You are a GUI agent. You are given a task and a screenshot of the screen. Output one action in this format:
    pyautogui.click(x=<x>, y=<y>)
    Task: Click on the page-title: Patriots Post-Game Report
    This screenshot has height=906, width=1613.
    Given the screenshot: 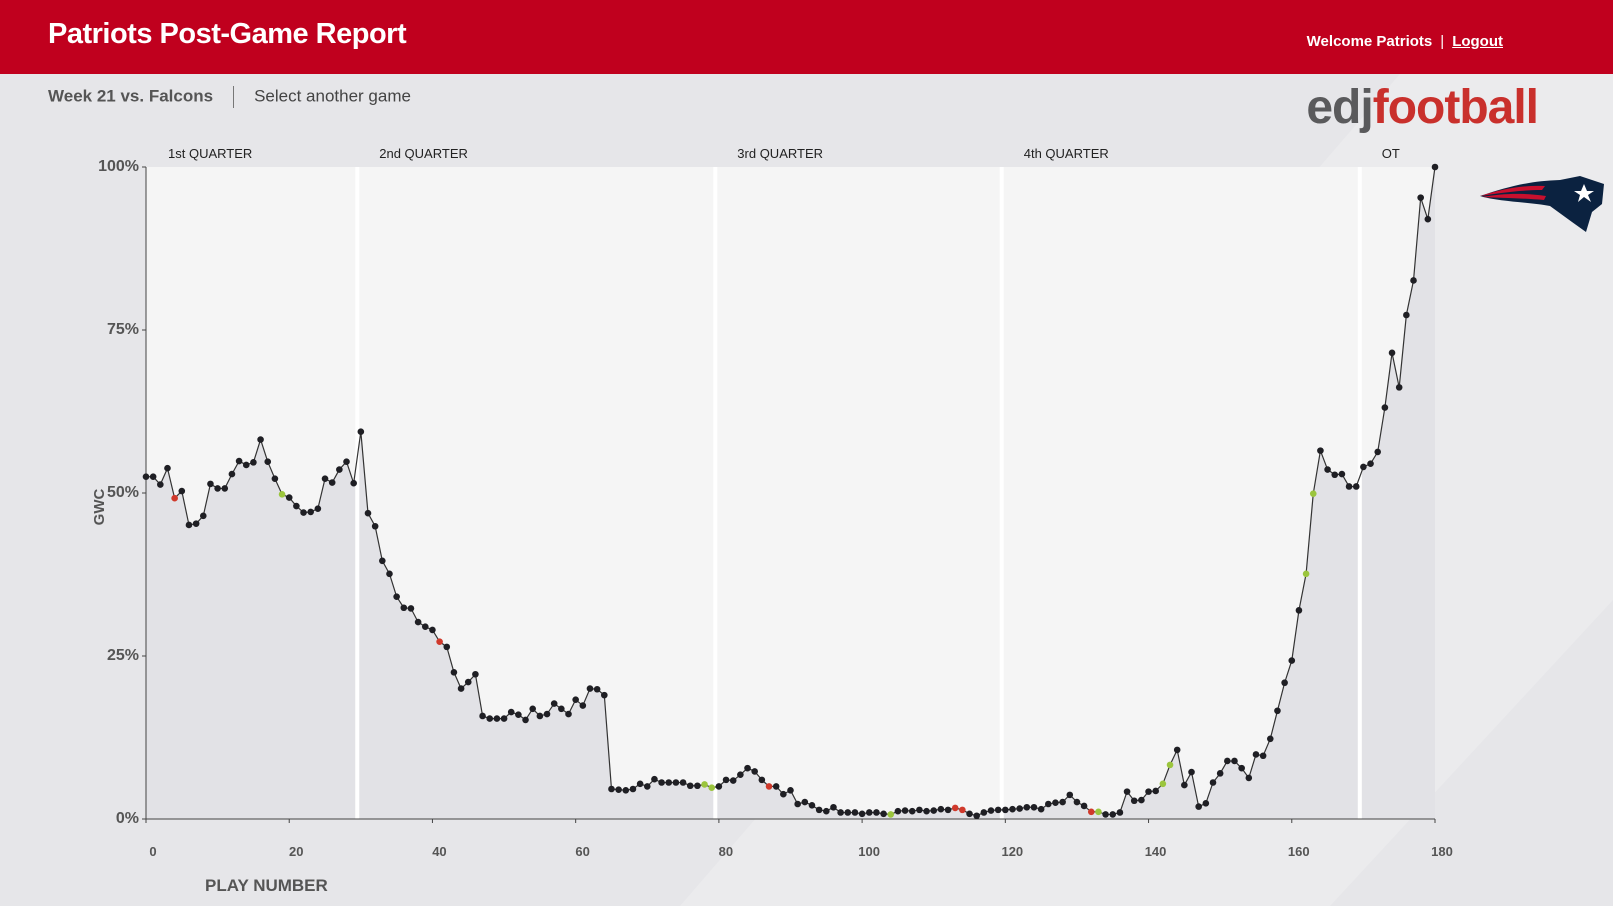 What is the action you would take?
    pyautogui.click(x=227, y=34)
    